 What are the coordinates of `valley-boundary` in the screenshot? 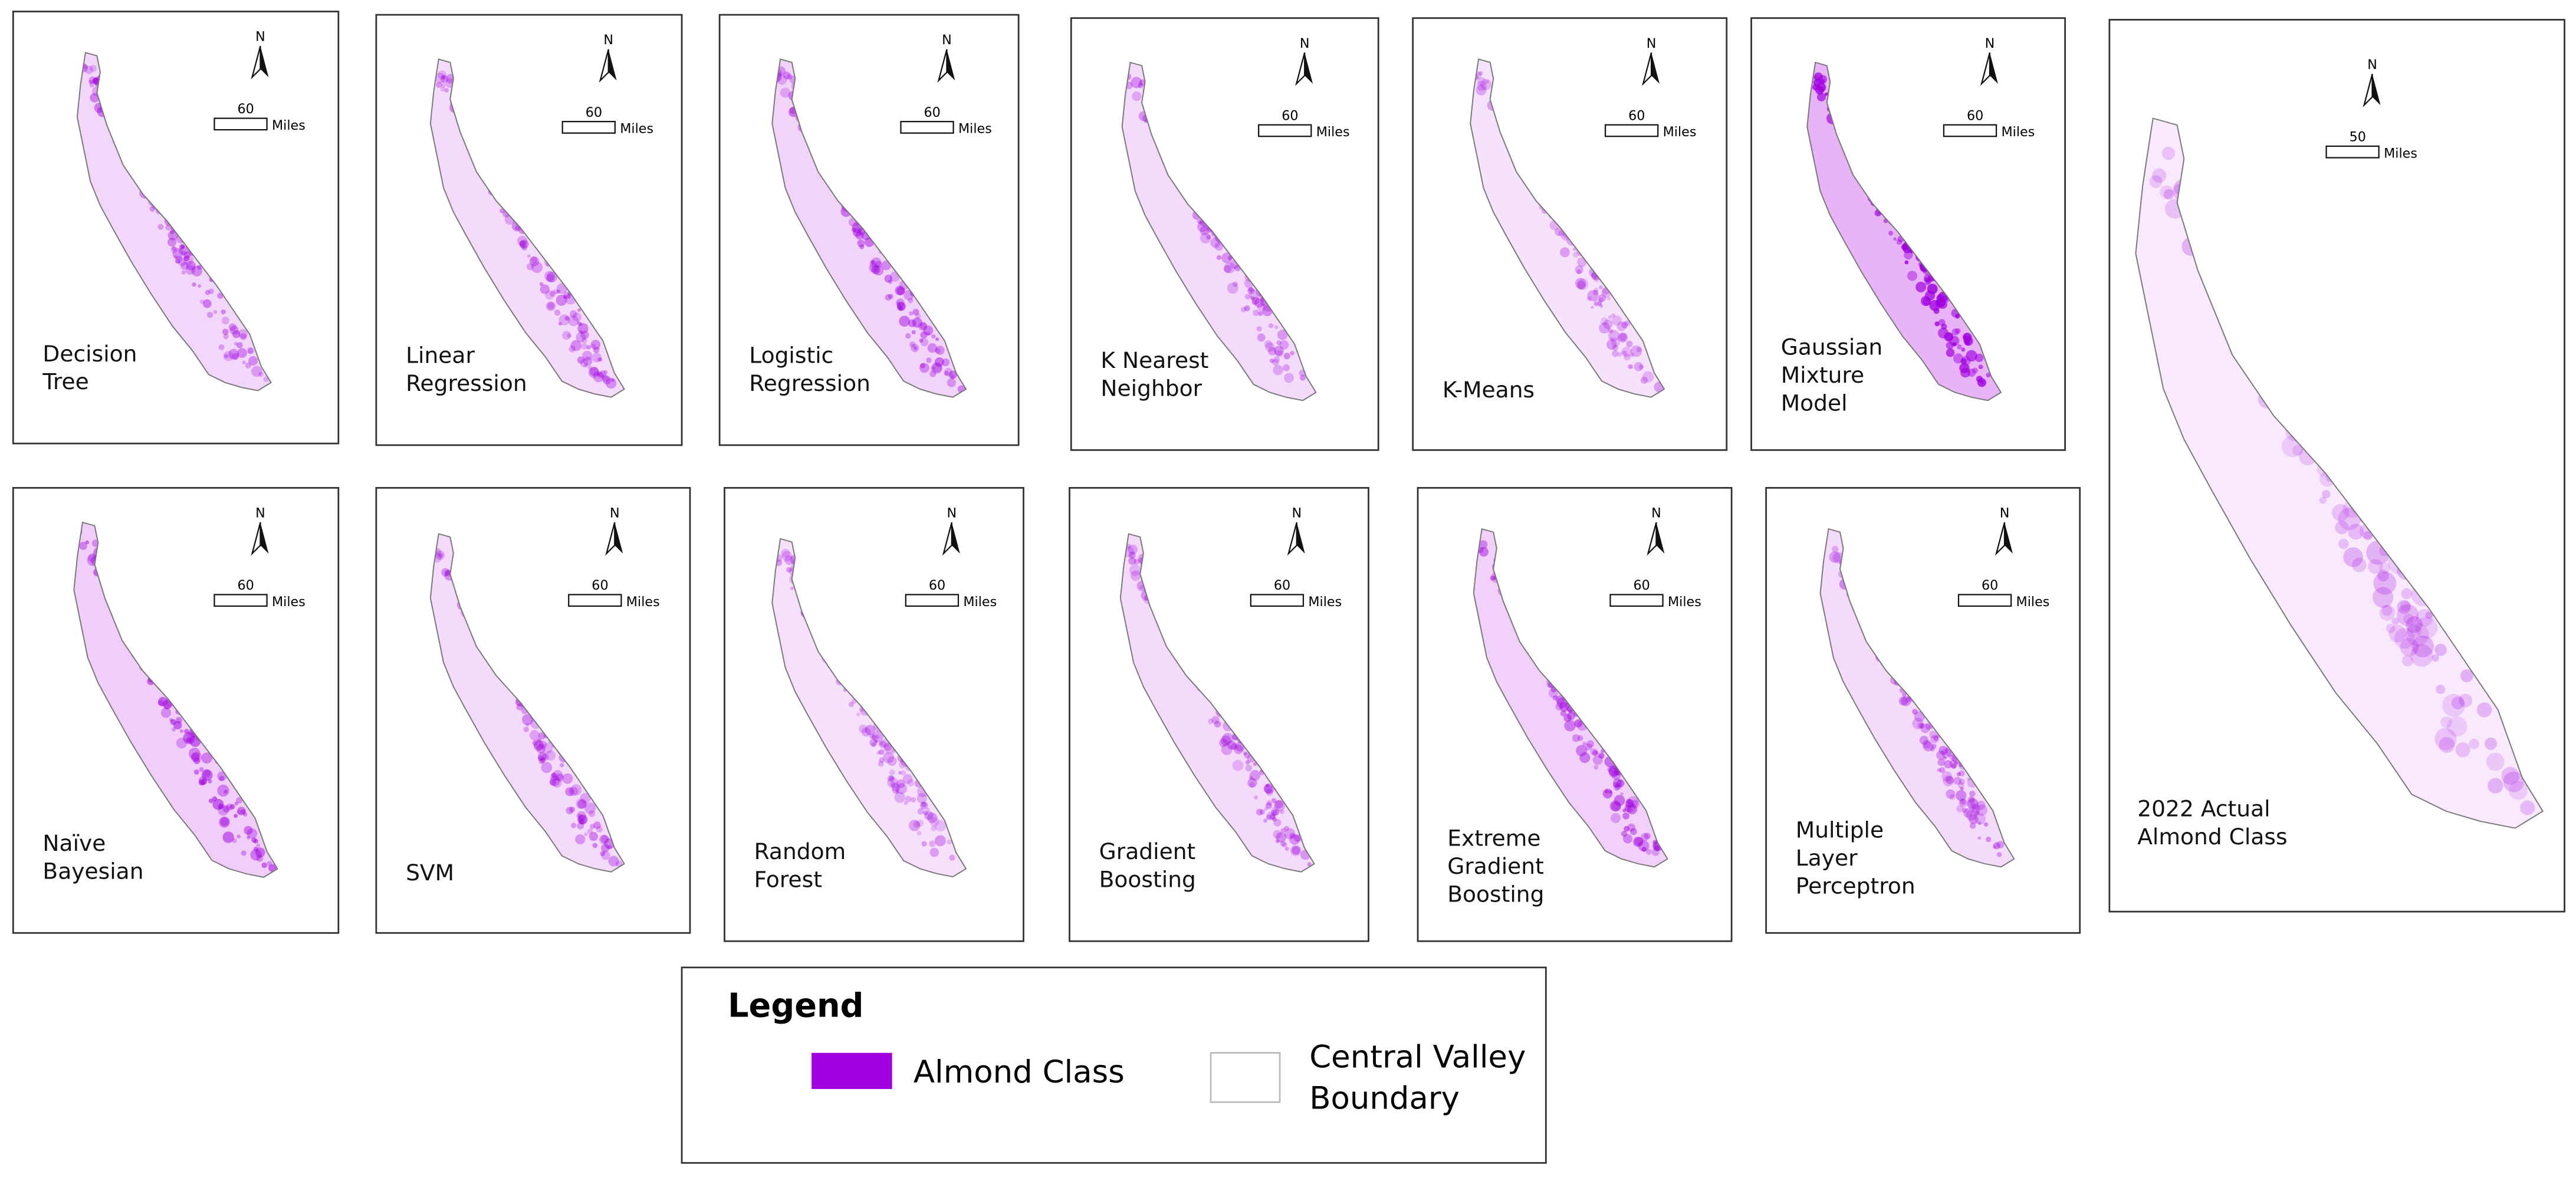 It's located at (1217, 703).